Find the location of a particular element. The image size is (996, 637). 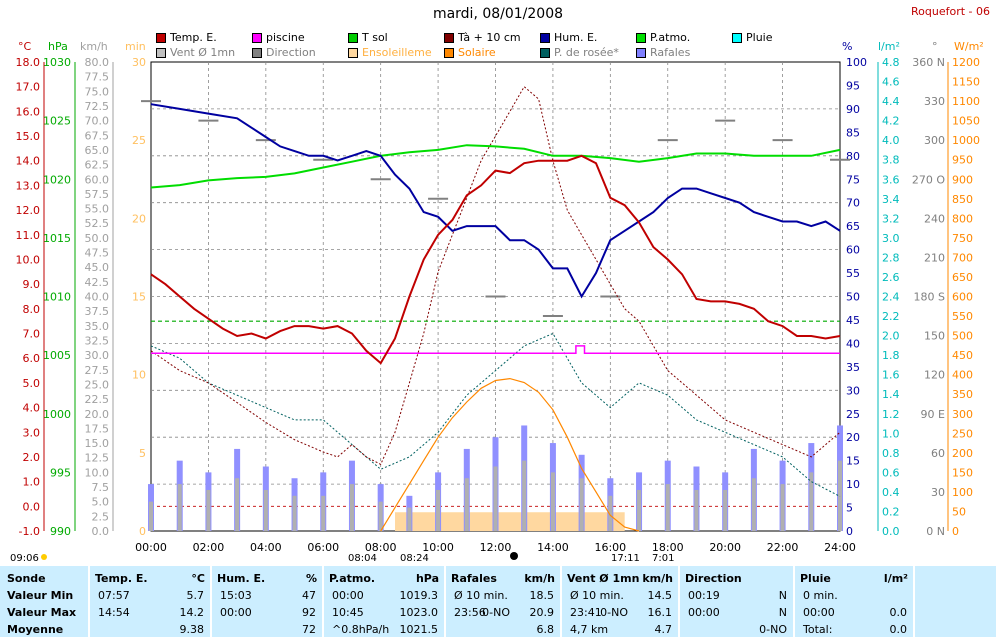

legend-label: Temp. E. is located at coordinates (193, 37).